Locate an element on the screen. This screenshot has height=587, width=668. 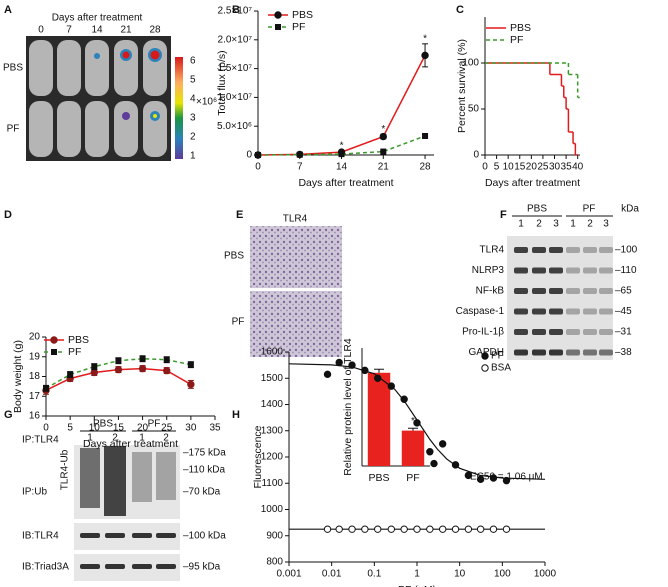
blot-label: IB:Triad3A is located at coordinates (45, 567).